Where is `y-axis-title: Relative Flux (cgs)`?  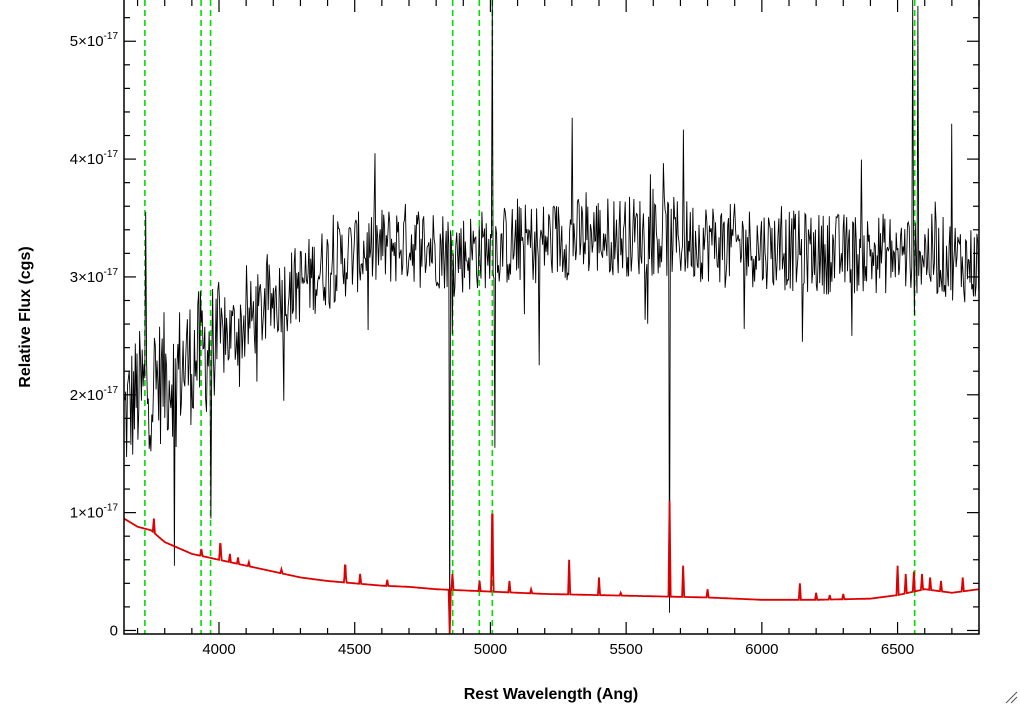
y-axis-title: Relative Flux (cgs) is located at coordinates (25, 316).